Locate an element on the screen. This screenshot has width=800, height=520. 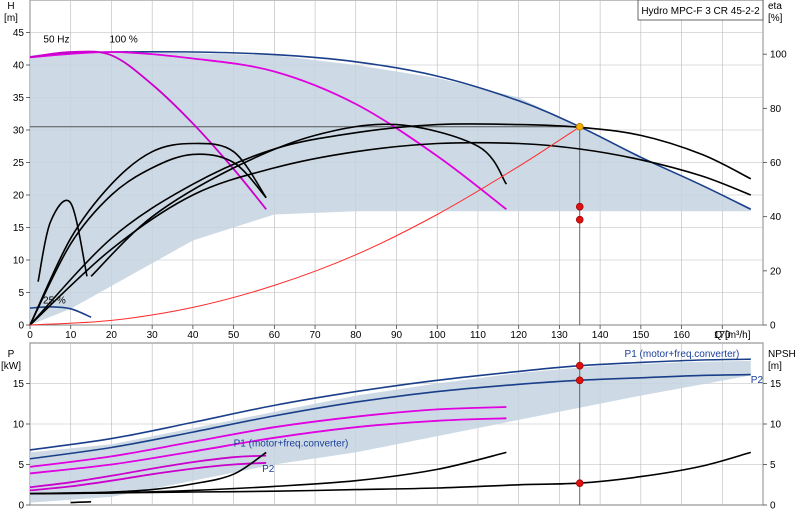
y-axis-unit: [m] is located at coordinates (11, 18).